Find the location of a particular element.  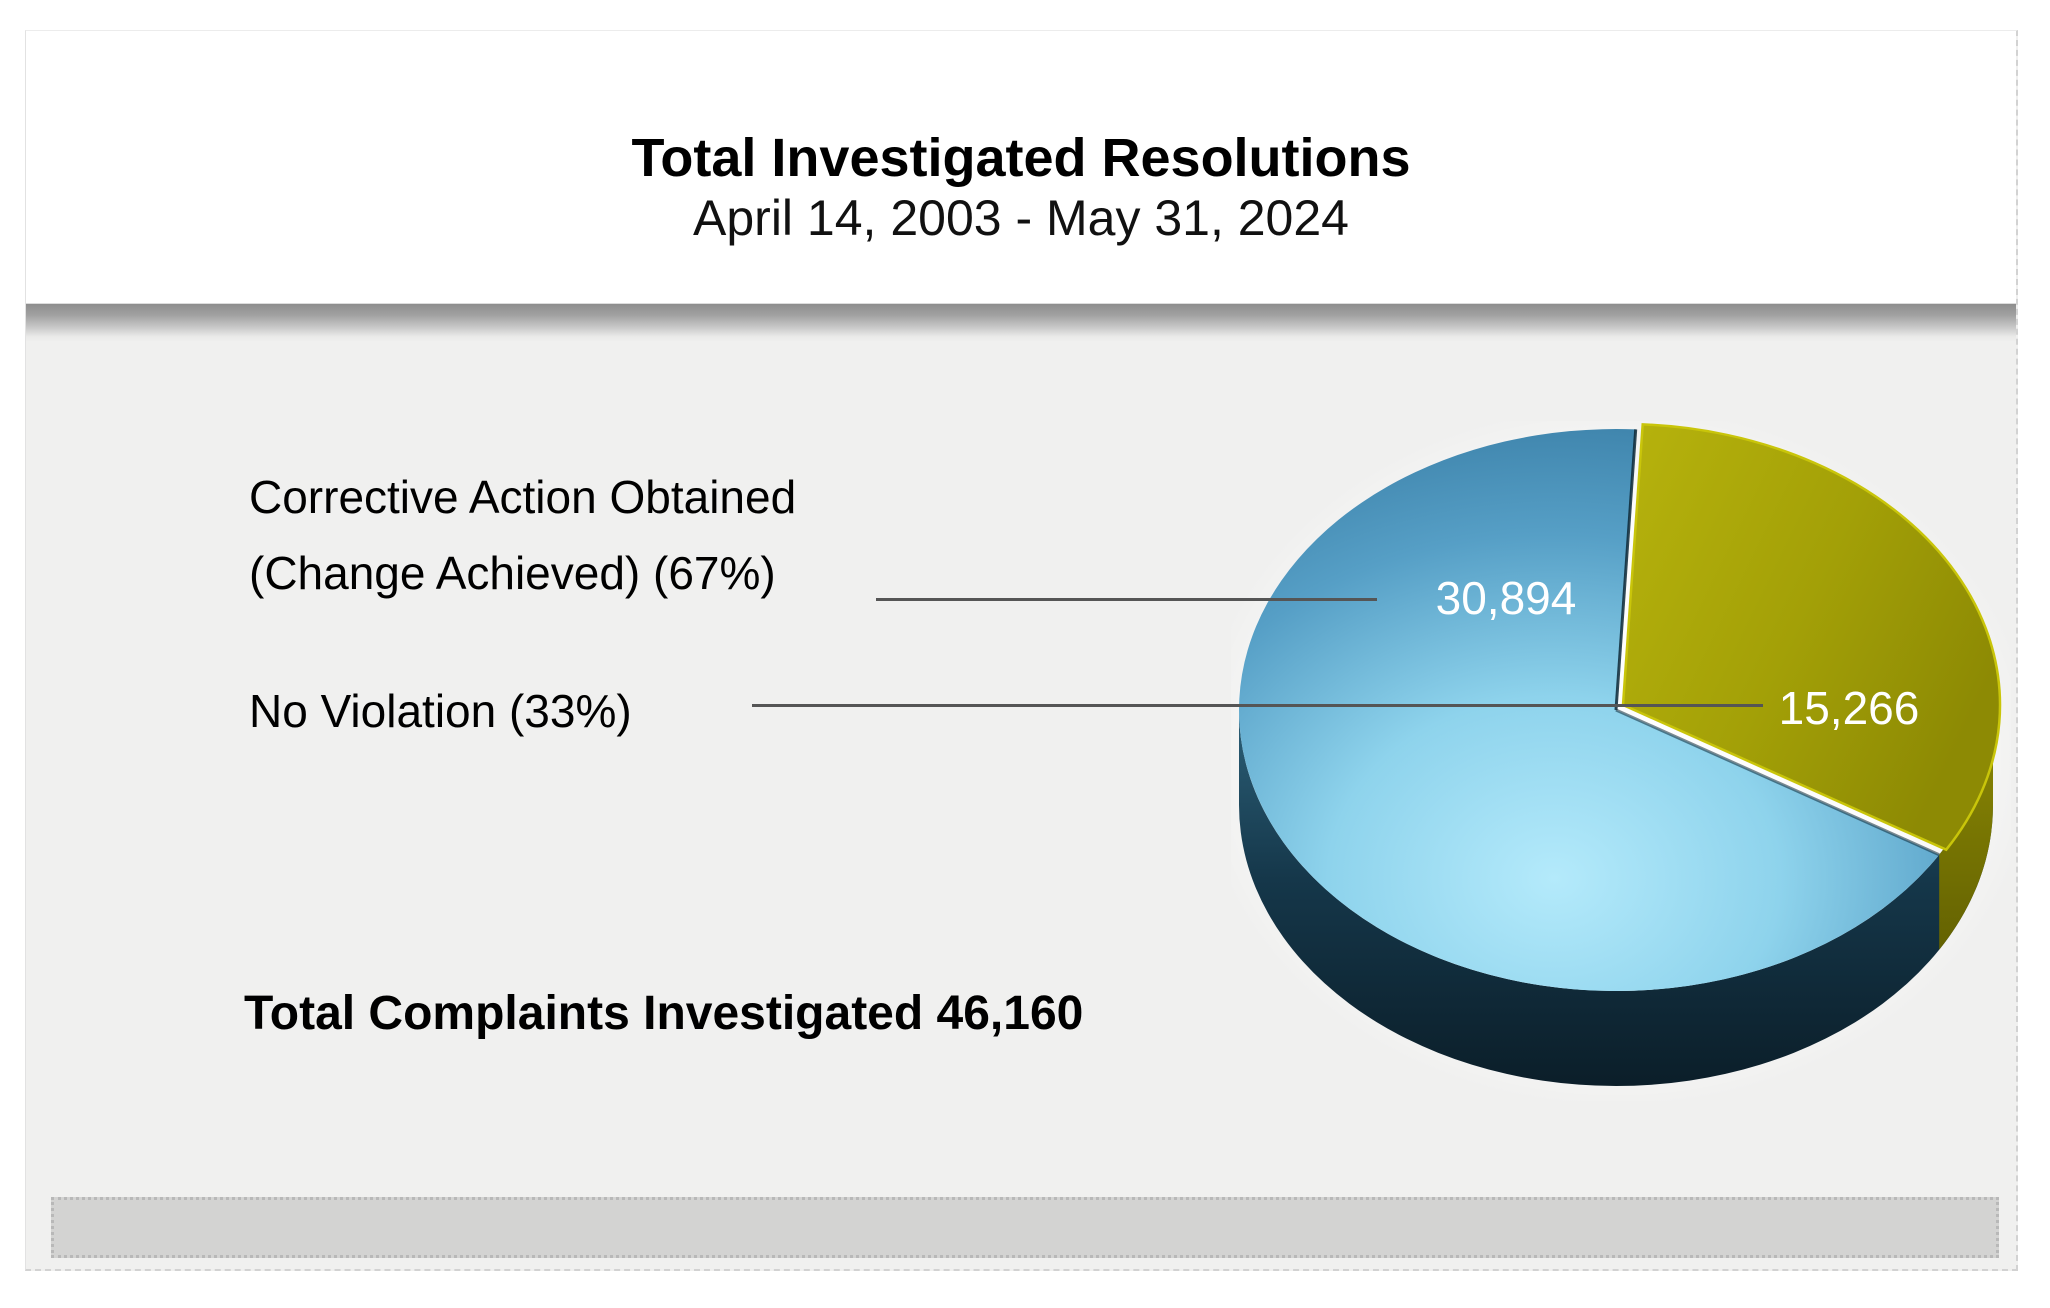

pie-side-yellow is located at coordinates (1966, 830).